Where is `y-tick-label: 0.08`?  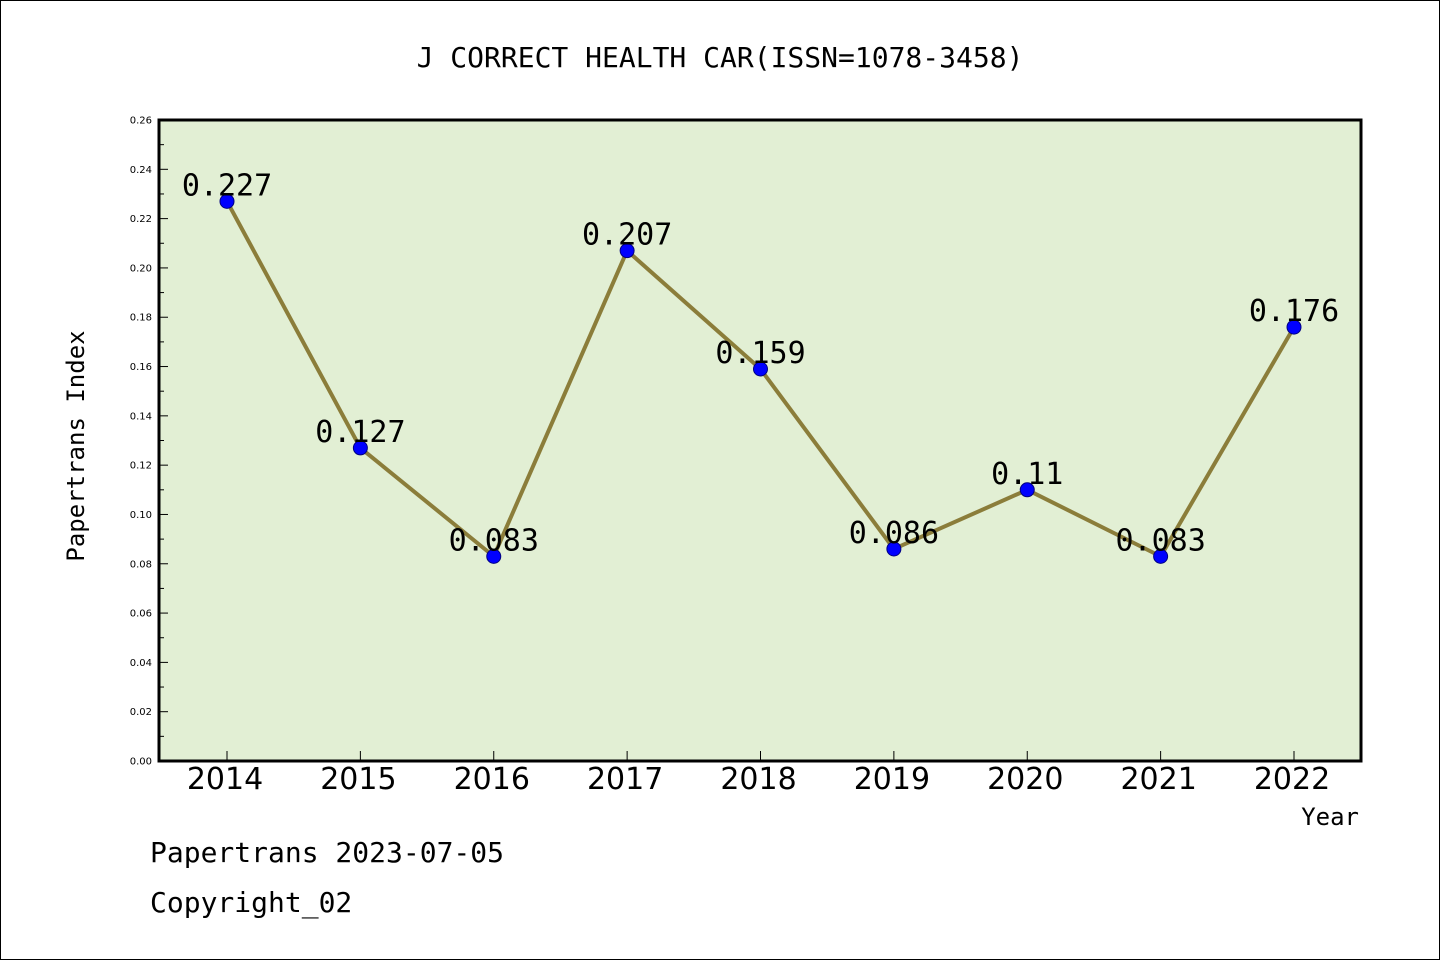
y-tick-label: 0.08 is located at coordinates (141, 564).